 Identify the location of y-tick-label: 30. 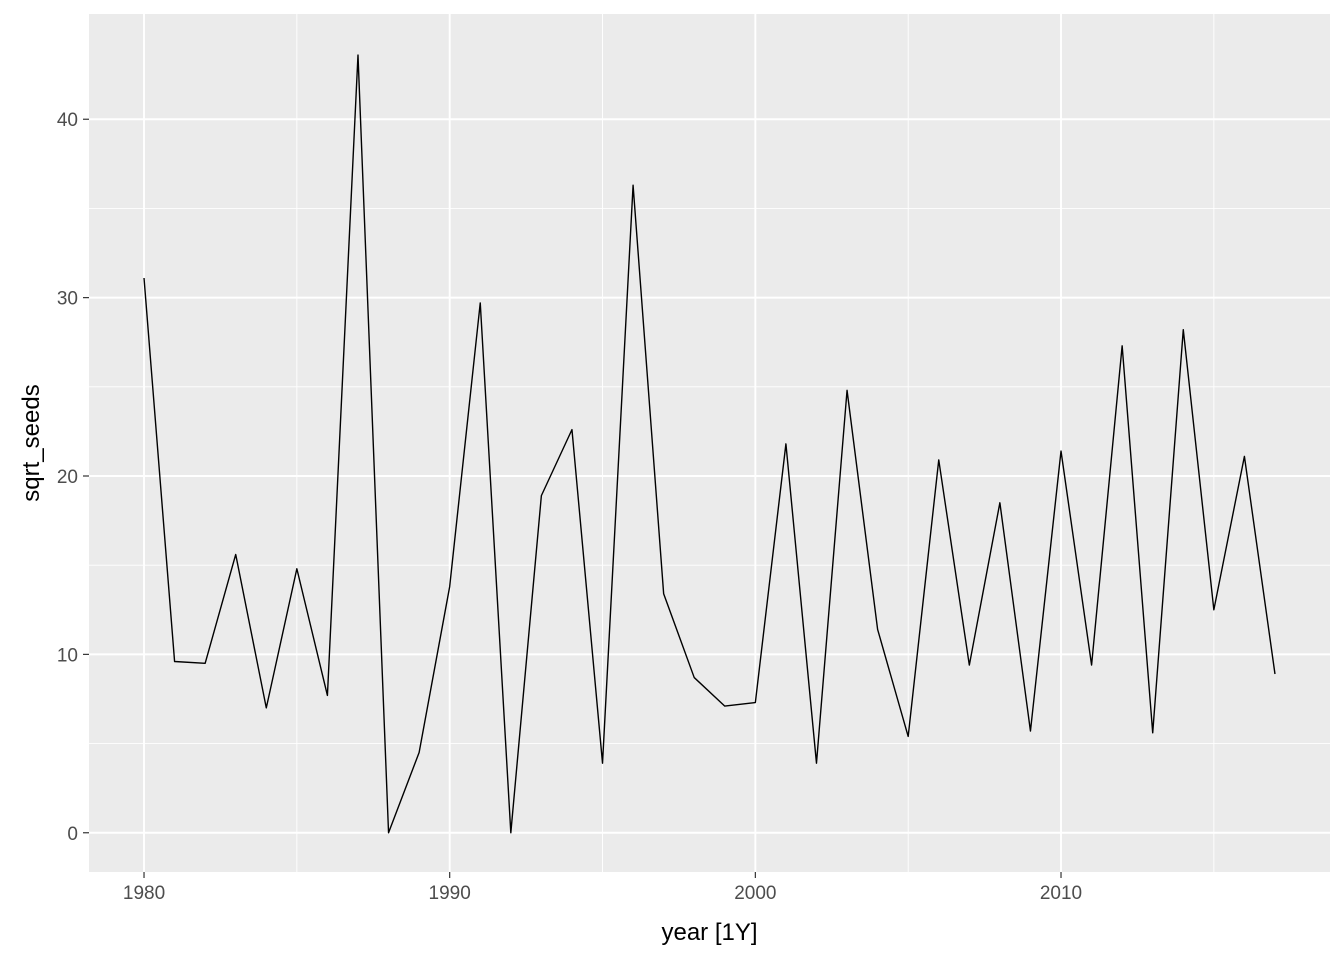
(67, 299).